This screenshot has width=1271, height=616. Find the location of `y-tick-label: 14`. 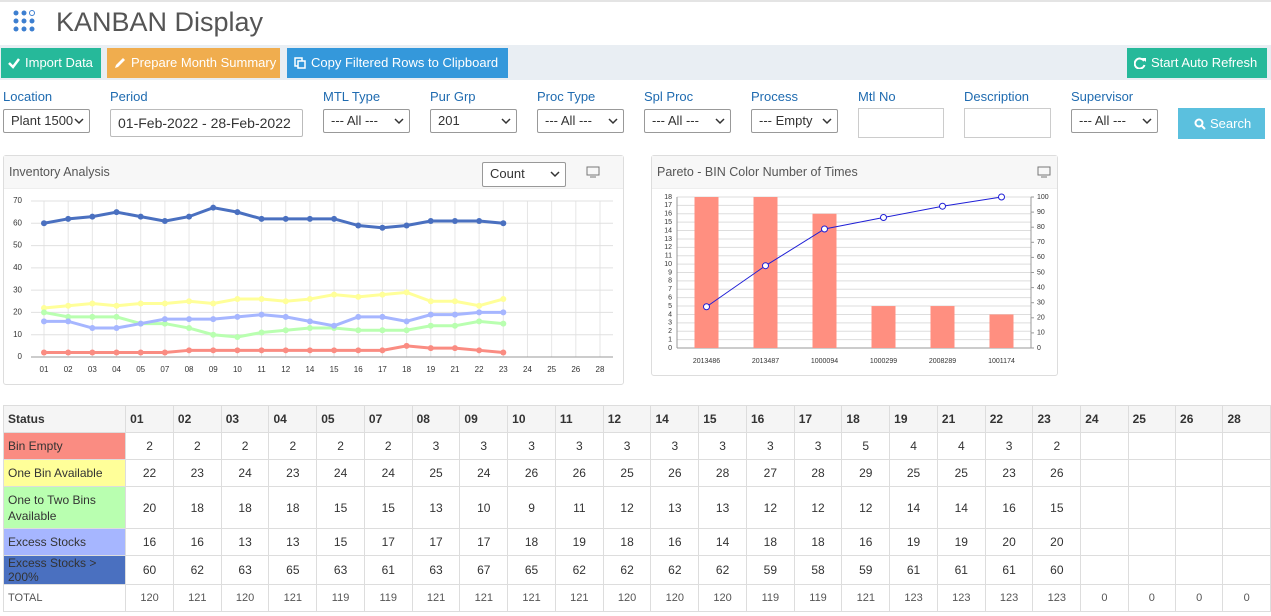

y-tick-label: 14 is located at coordinates (668, 230).